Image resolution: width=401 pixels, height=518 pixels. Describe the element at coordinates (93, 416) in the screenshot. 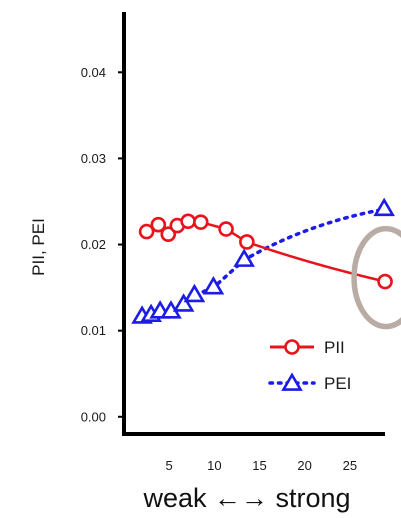

I see `y-tick-label: 0.00` at that location.